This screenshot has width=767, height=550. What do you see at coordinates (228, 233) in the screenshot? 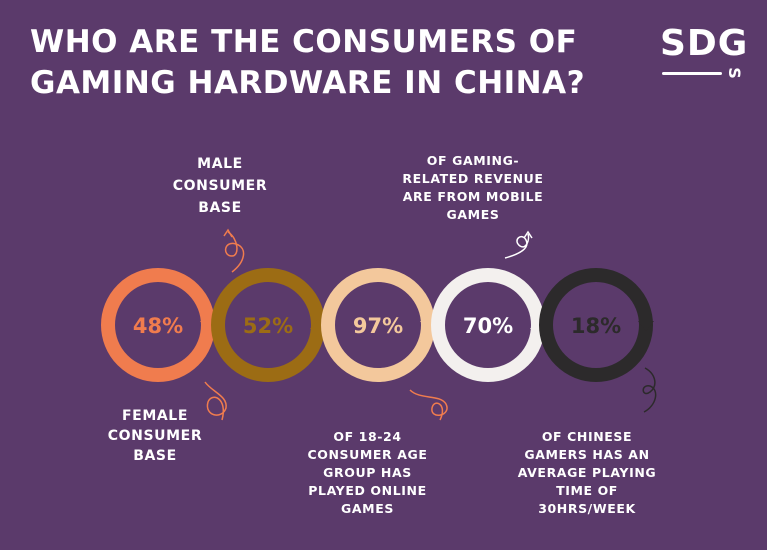
I see `arrow-icon-male-head` at bounding box center [228, 233].